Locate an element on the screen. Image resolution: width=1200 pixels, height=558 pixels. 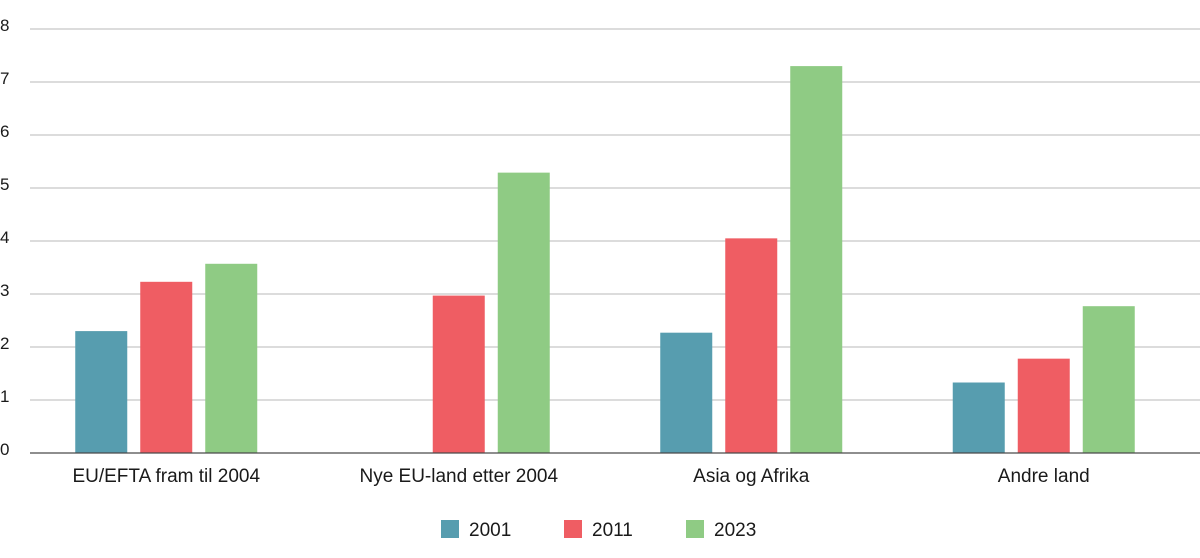
y-tick-label: 6 is located at coordinates (4, 131).